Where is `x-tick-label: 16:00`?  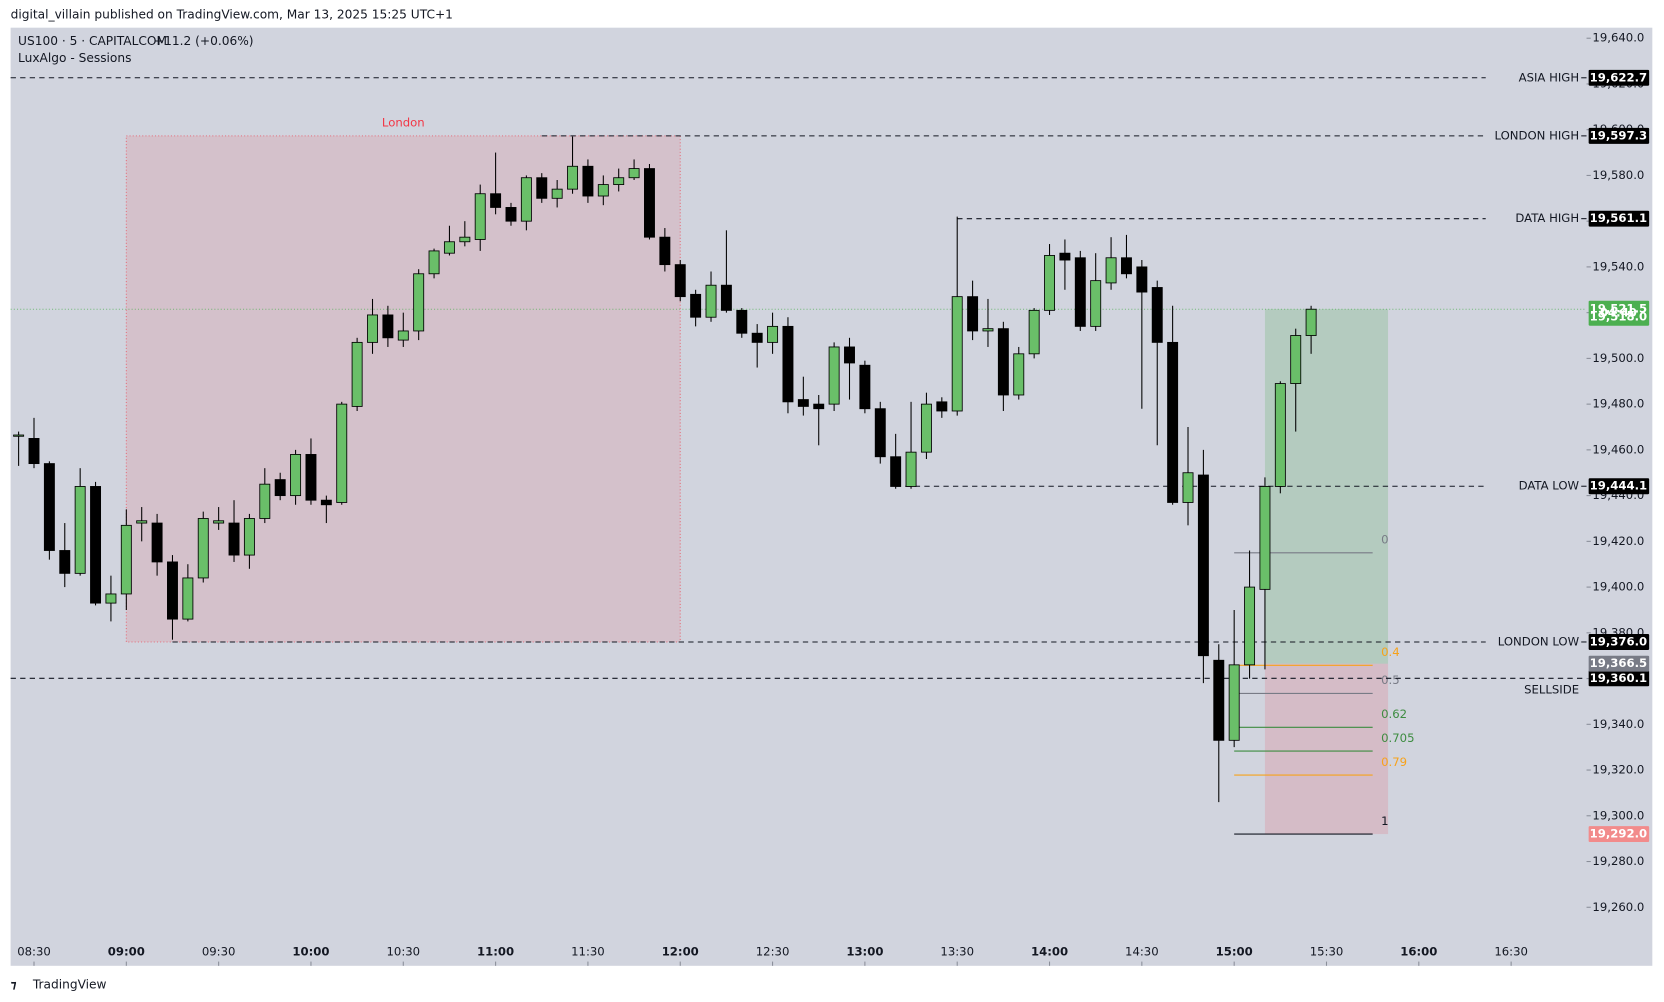
x-tick-label: 16:00 is located at coordinates (1418, 952).